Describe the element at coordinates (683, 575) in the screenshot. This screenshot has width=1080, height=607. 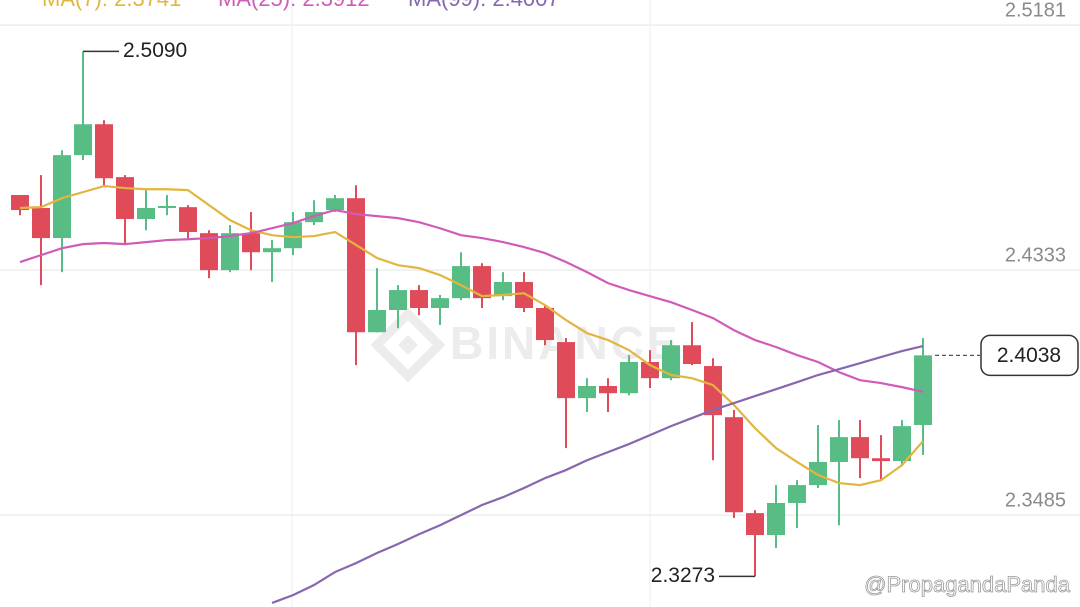
I see `low-label: 2.3273` at that location.